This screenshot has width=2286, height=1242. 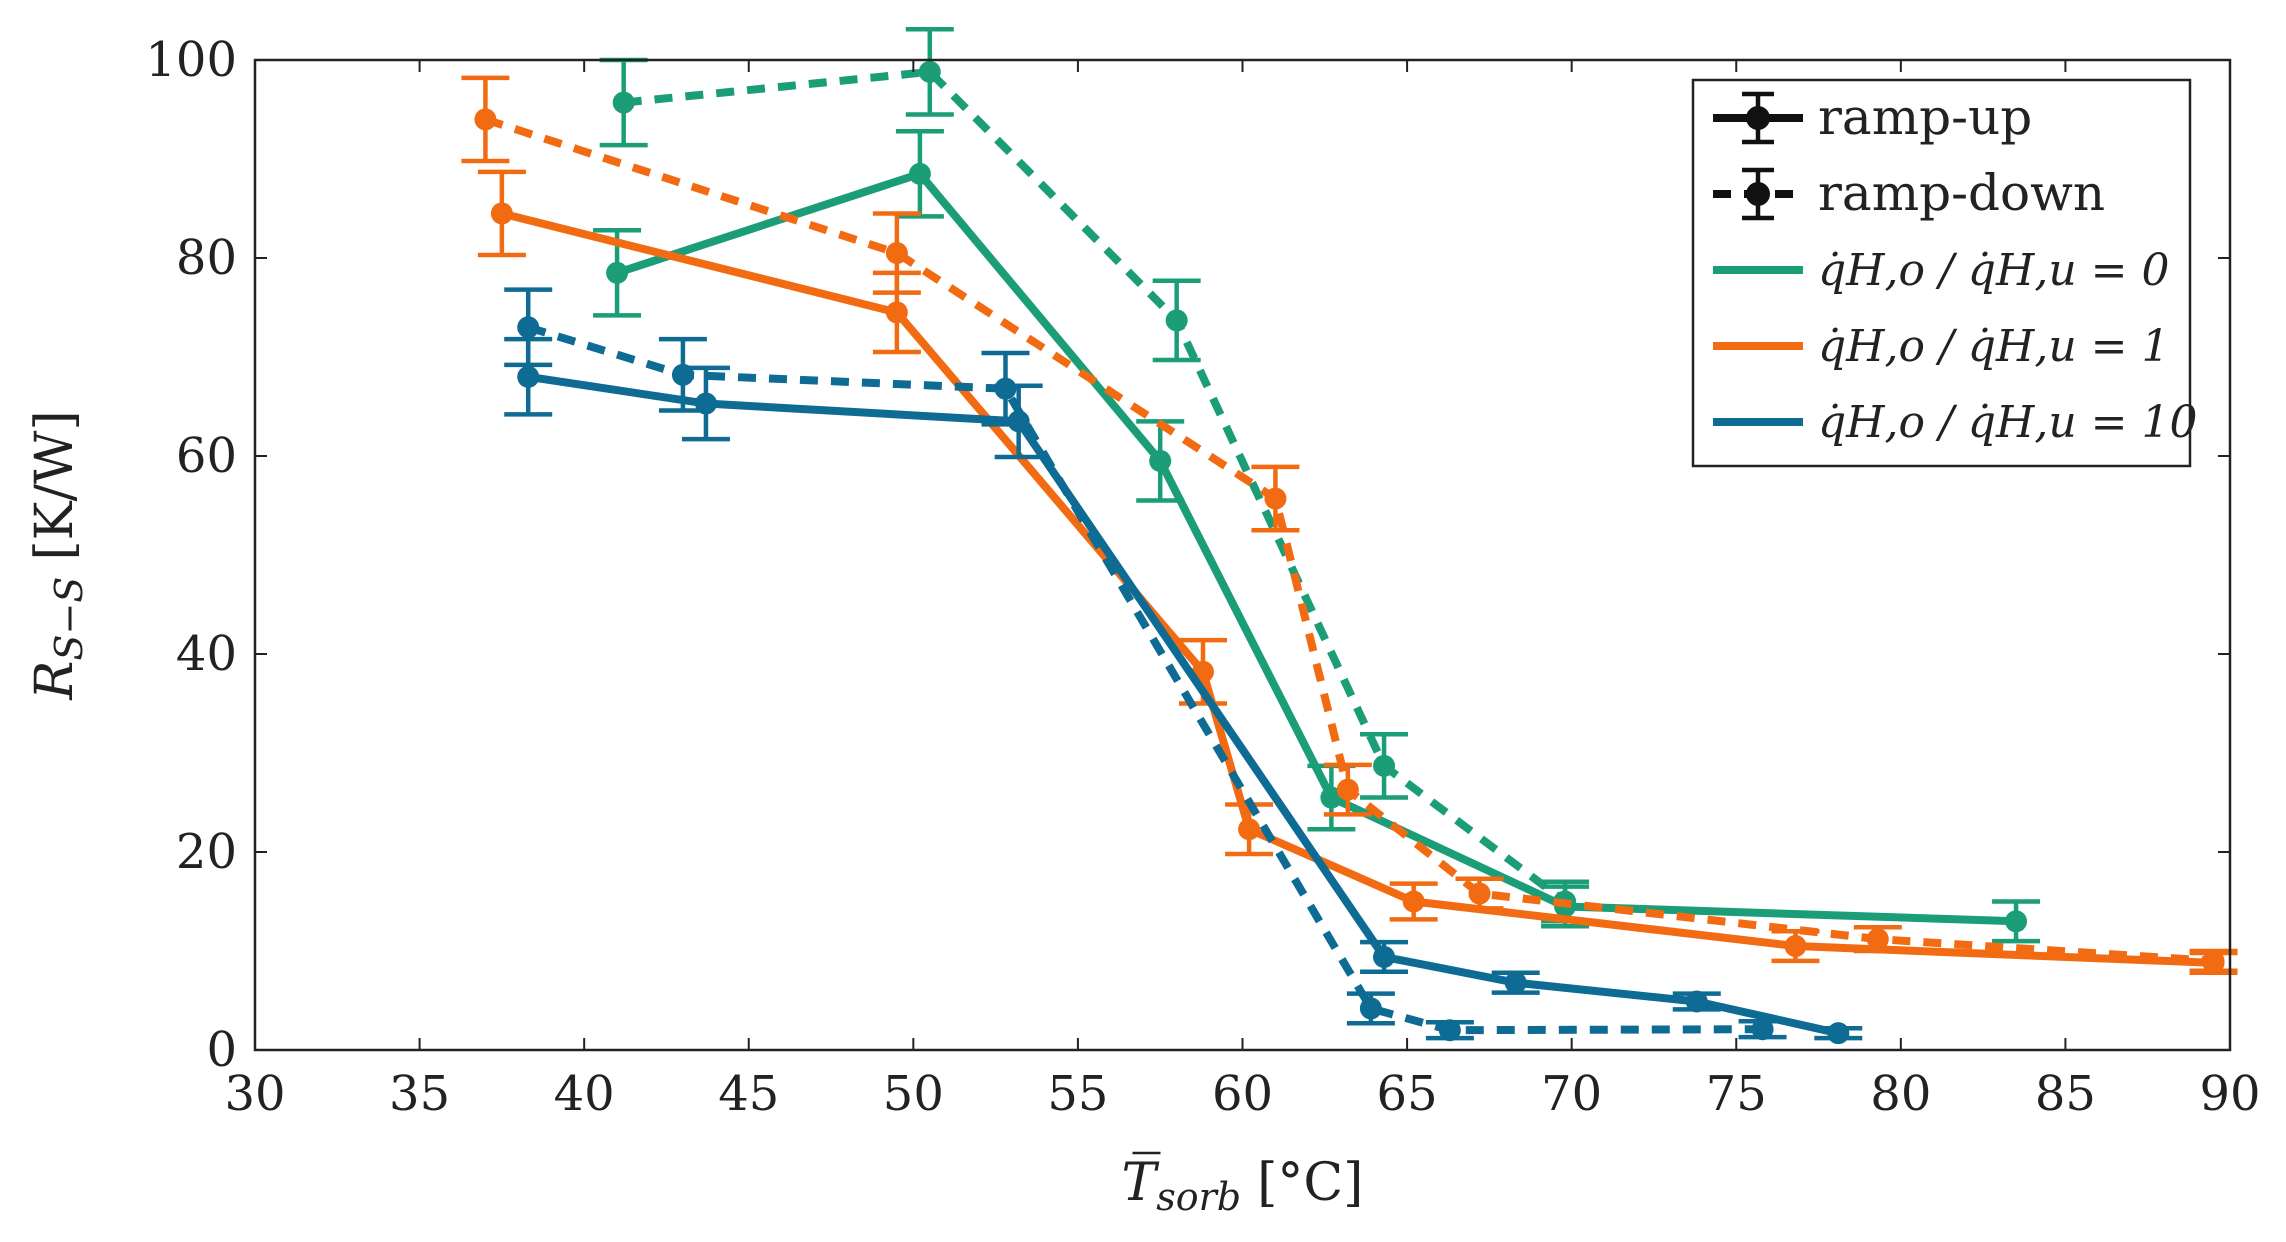 I want to click on x-axis-label-sub: sorb, so click(x=1198, y=1197).